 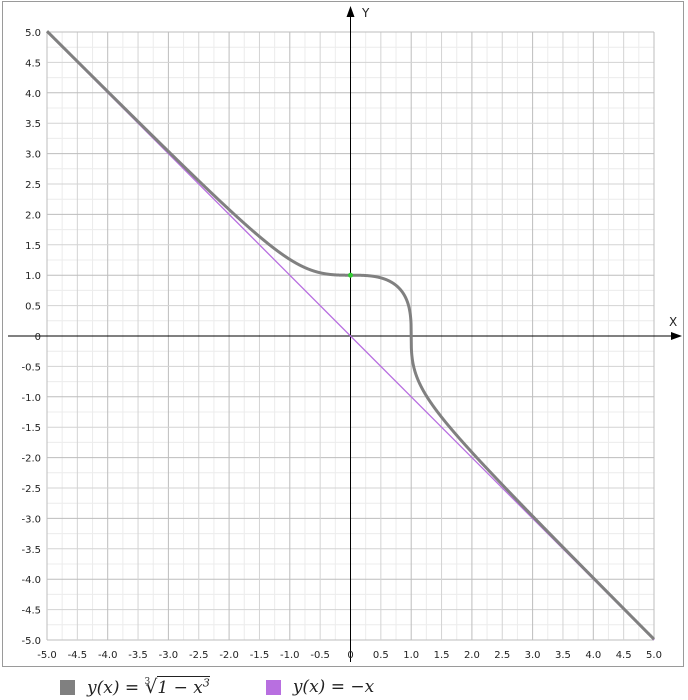 I want to click on x-tick-label: 1.0, so click(x=411, y=655).